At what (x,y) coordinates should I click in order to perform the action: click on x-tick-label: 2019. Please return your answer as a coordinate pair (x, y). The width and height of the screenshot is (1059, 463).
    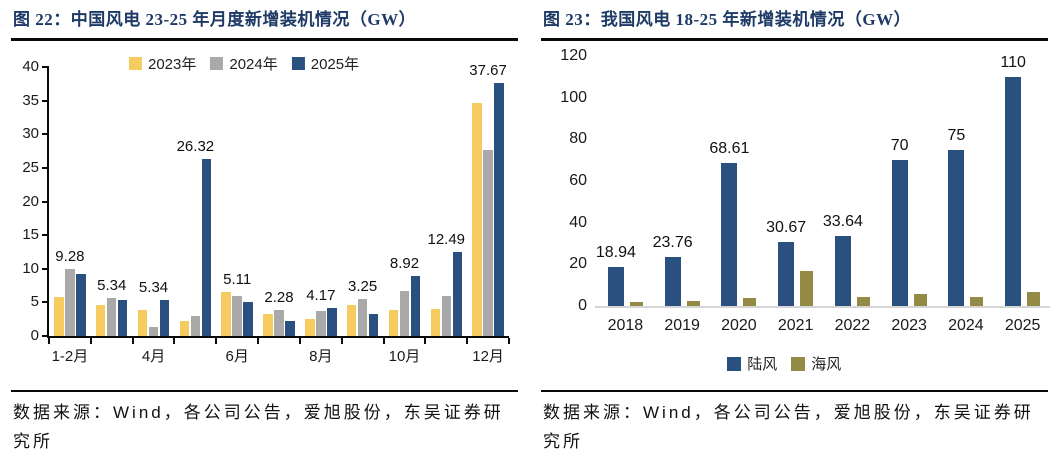
    Looking at the image, I should click on (682, 325).